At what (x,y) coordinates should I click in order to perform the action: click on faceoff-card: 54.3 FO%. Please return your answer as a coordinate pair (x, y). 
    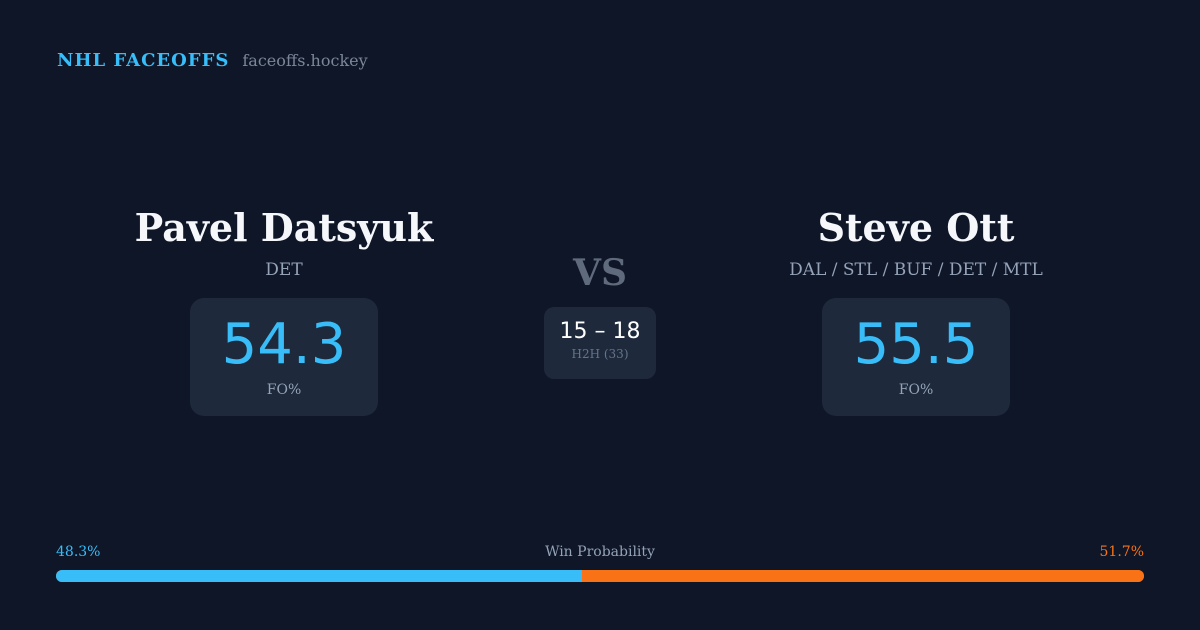
    Looking at the image, I should click on (284, 357).